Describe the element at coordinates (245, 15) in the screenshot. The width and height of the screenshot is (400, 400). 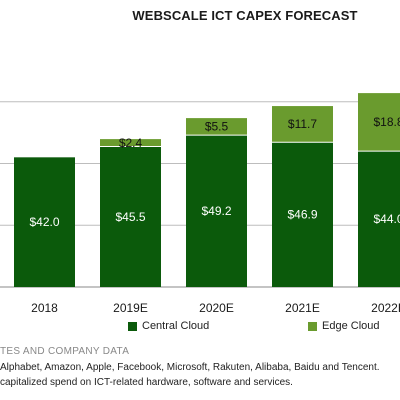
I see `chart-title: WEBSCALE ICT CAPEX FORECAST` at that location.